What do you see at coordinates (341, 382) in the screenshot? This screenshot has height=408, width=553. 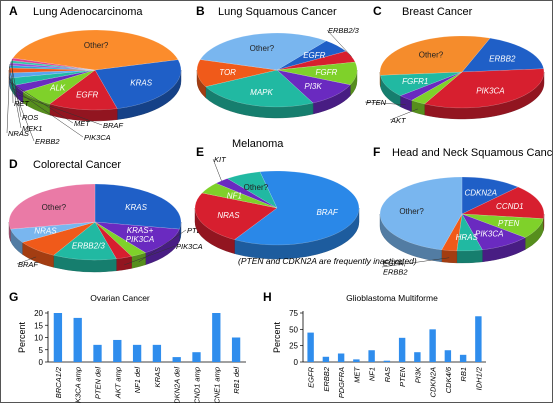 I see `x-tick-label: PDGFRA` at bounding box center [341, 382].